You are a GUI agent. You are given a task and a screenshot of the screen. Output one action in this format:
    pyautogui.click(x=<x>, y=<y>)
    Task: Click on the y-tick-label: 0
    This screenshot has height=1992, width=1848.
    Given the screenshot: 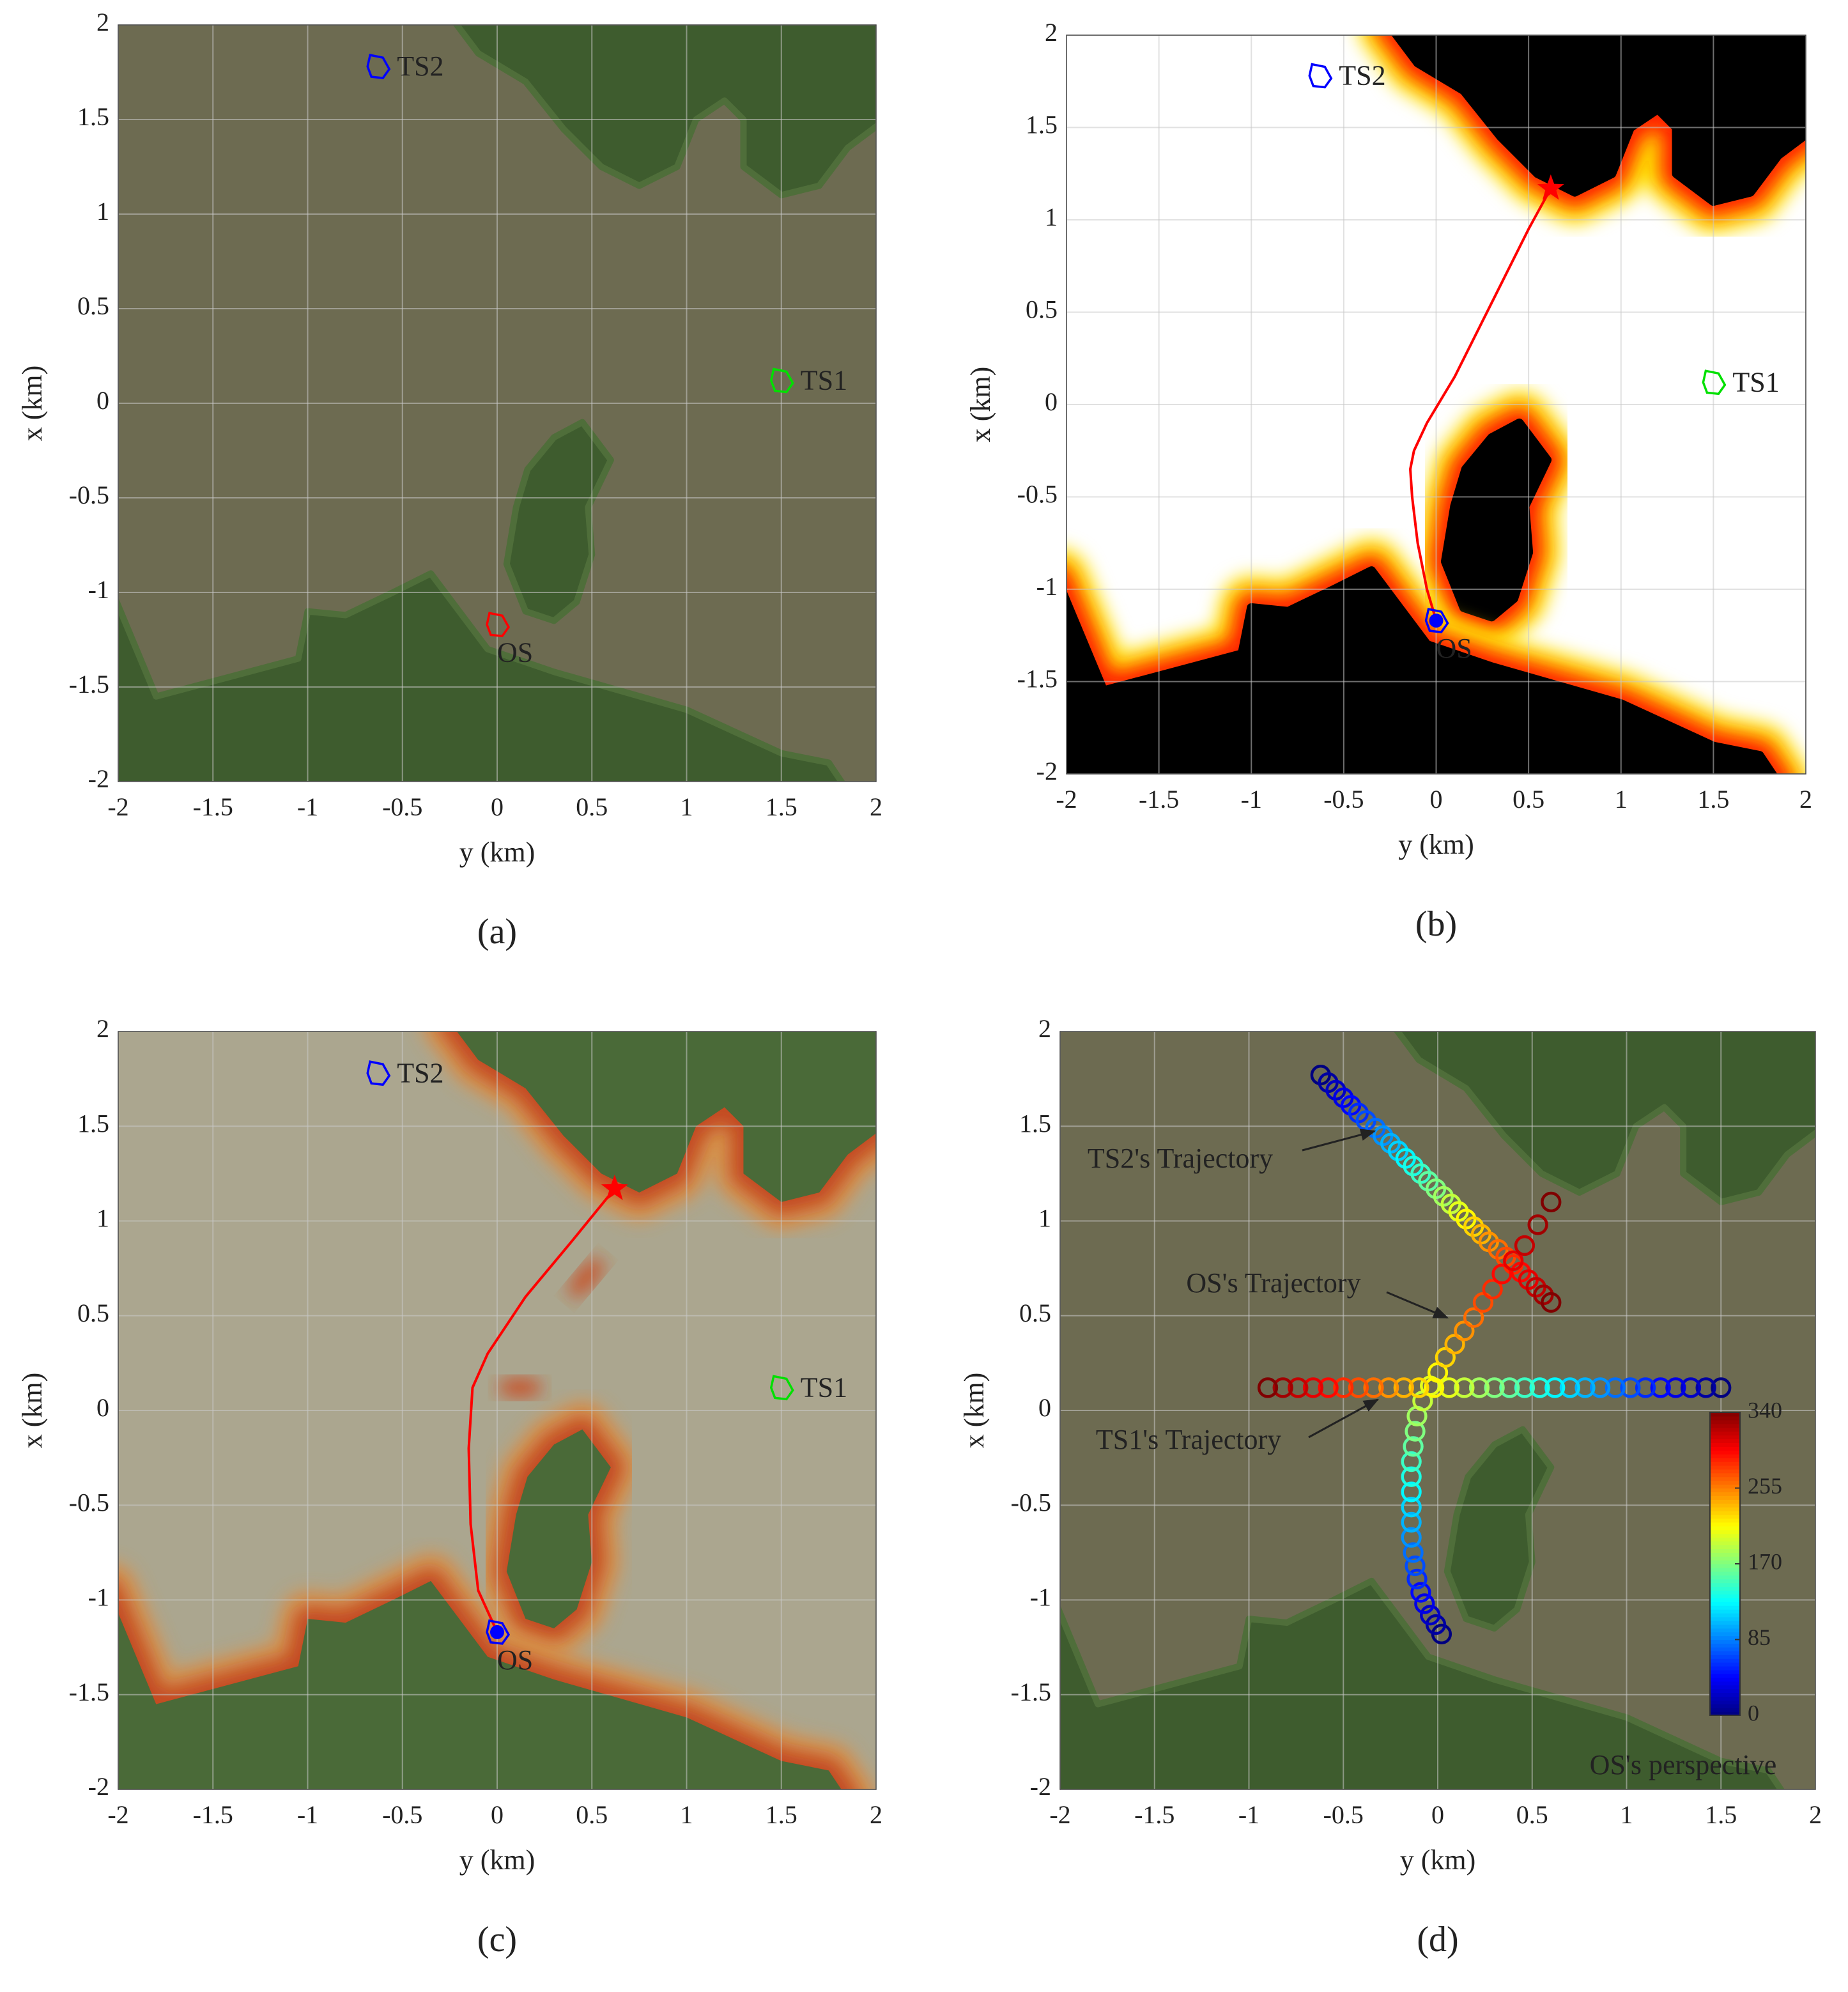 What is the action you would take?
    pyautogui.click(x=102, y=1407)
    